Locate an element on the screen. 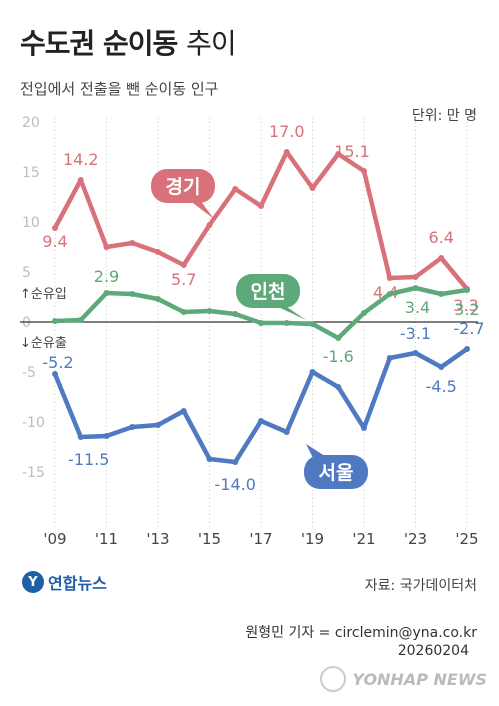 This screenshot has height=706, width=499. legend-label: 인천 is located at coordinates (268, 292).